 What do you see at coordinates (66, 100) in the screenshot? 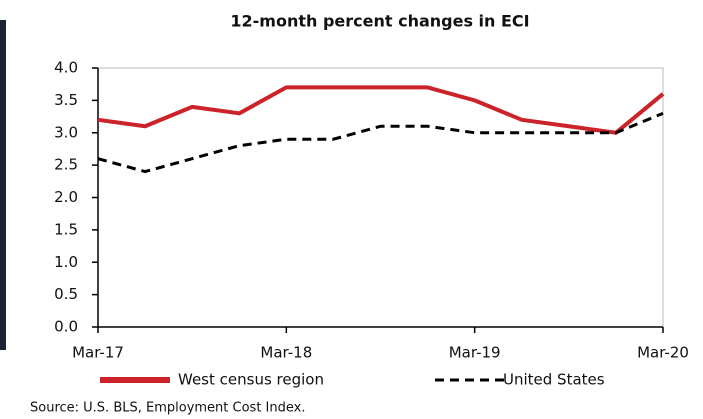
I see `y-tick-label: 3.5` at bounding box center [66, 100].